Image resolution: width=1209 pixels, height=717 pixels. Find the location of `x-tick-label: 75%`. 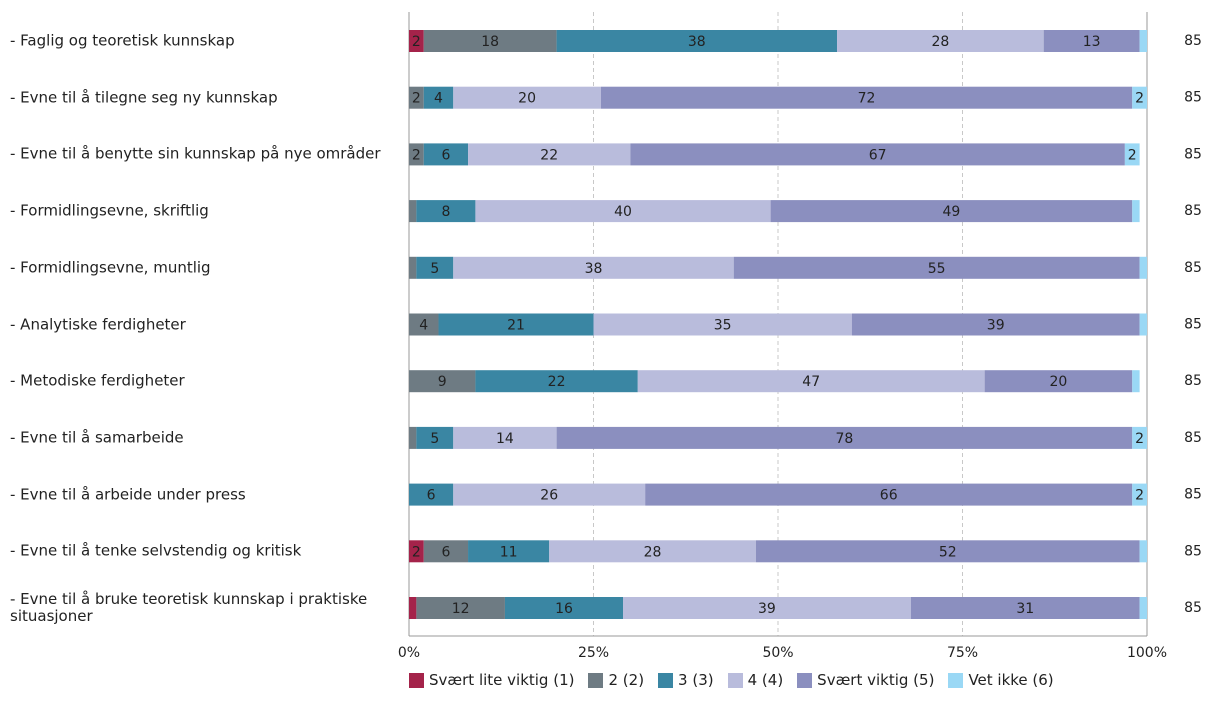

x-tick-label: 75% is located at coordinates (962, 653).